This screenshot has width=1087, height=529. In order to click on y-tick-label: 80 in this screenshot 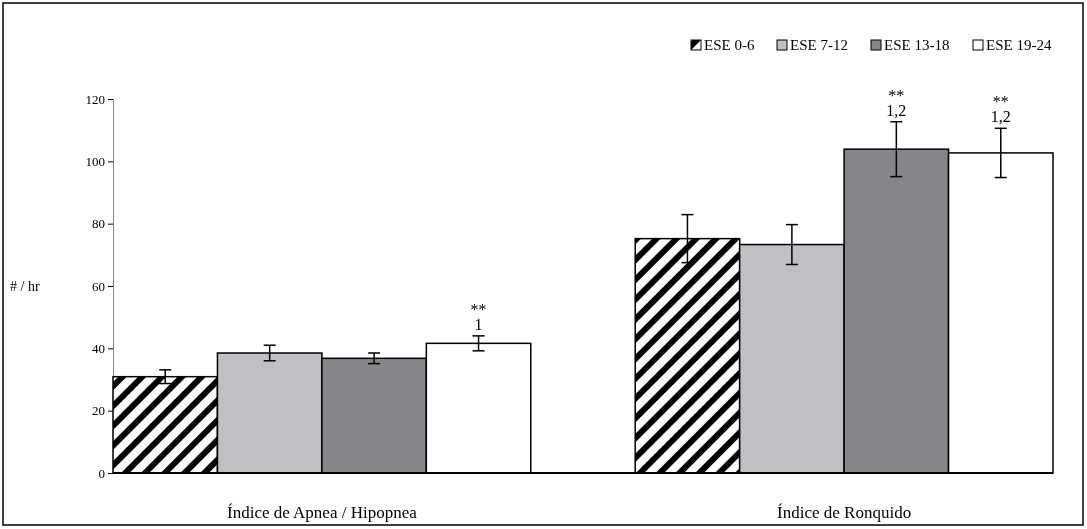, I will do `click(98, 224)`.